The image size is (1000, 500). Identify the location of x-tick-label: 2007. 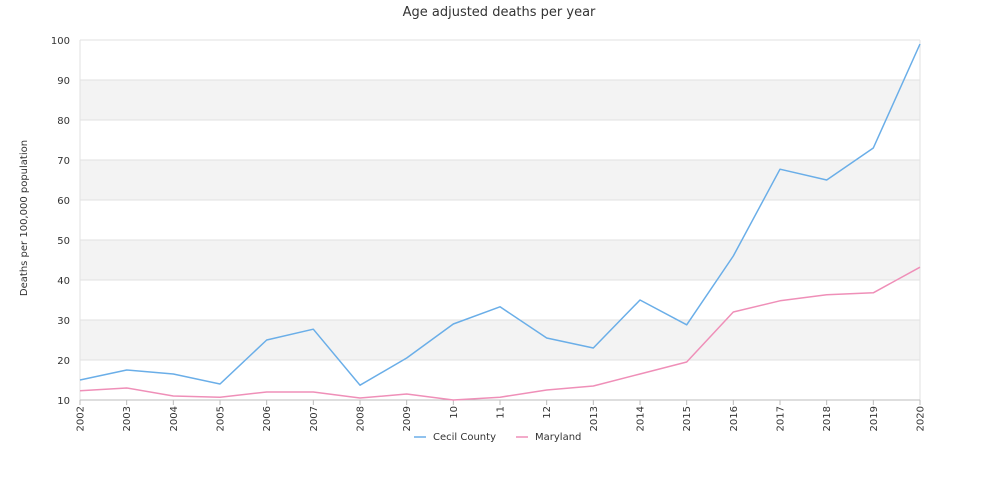
(314, 418).